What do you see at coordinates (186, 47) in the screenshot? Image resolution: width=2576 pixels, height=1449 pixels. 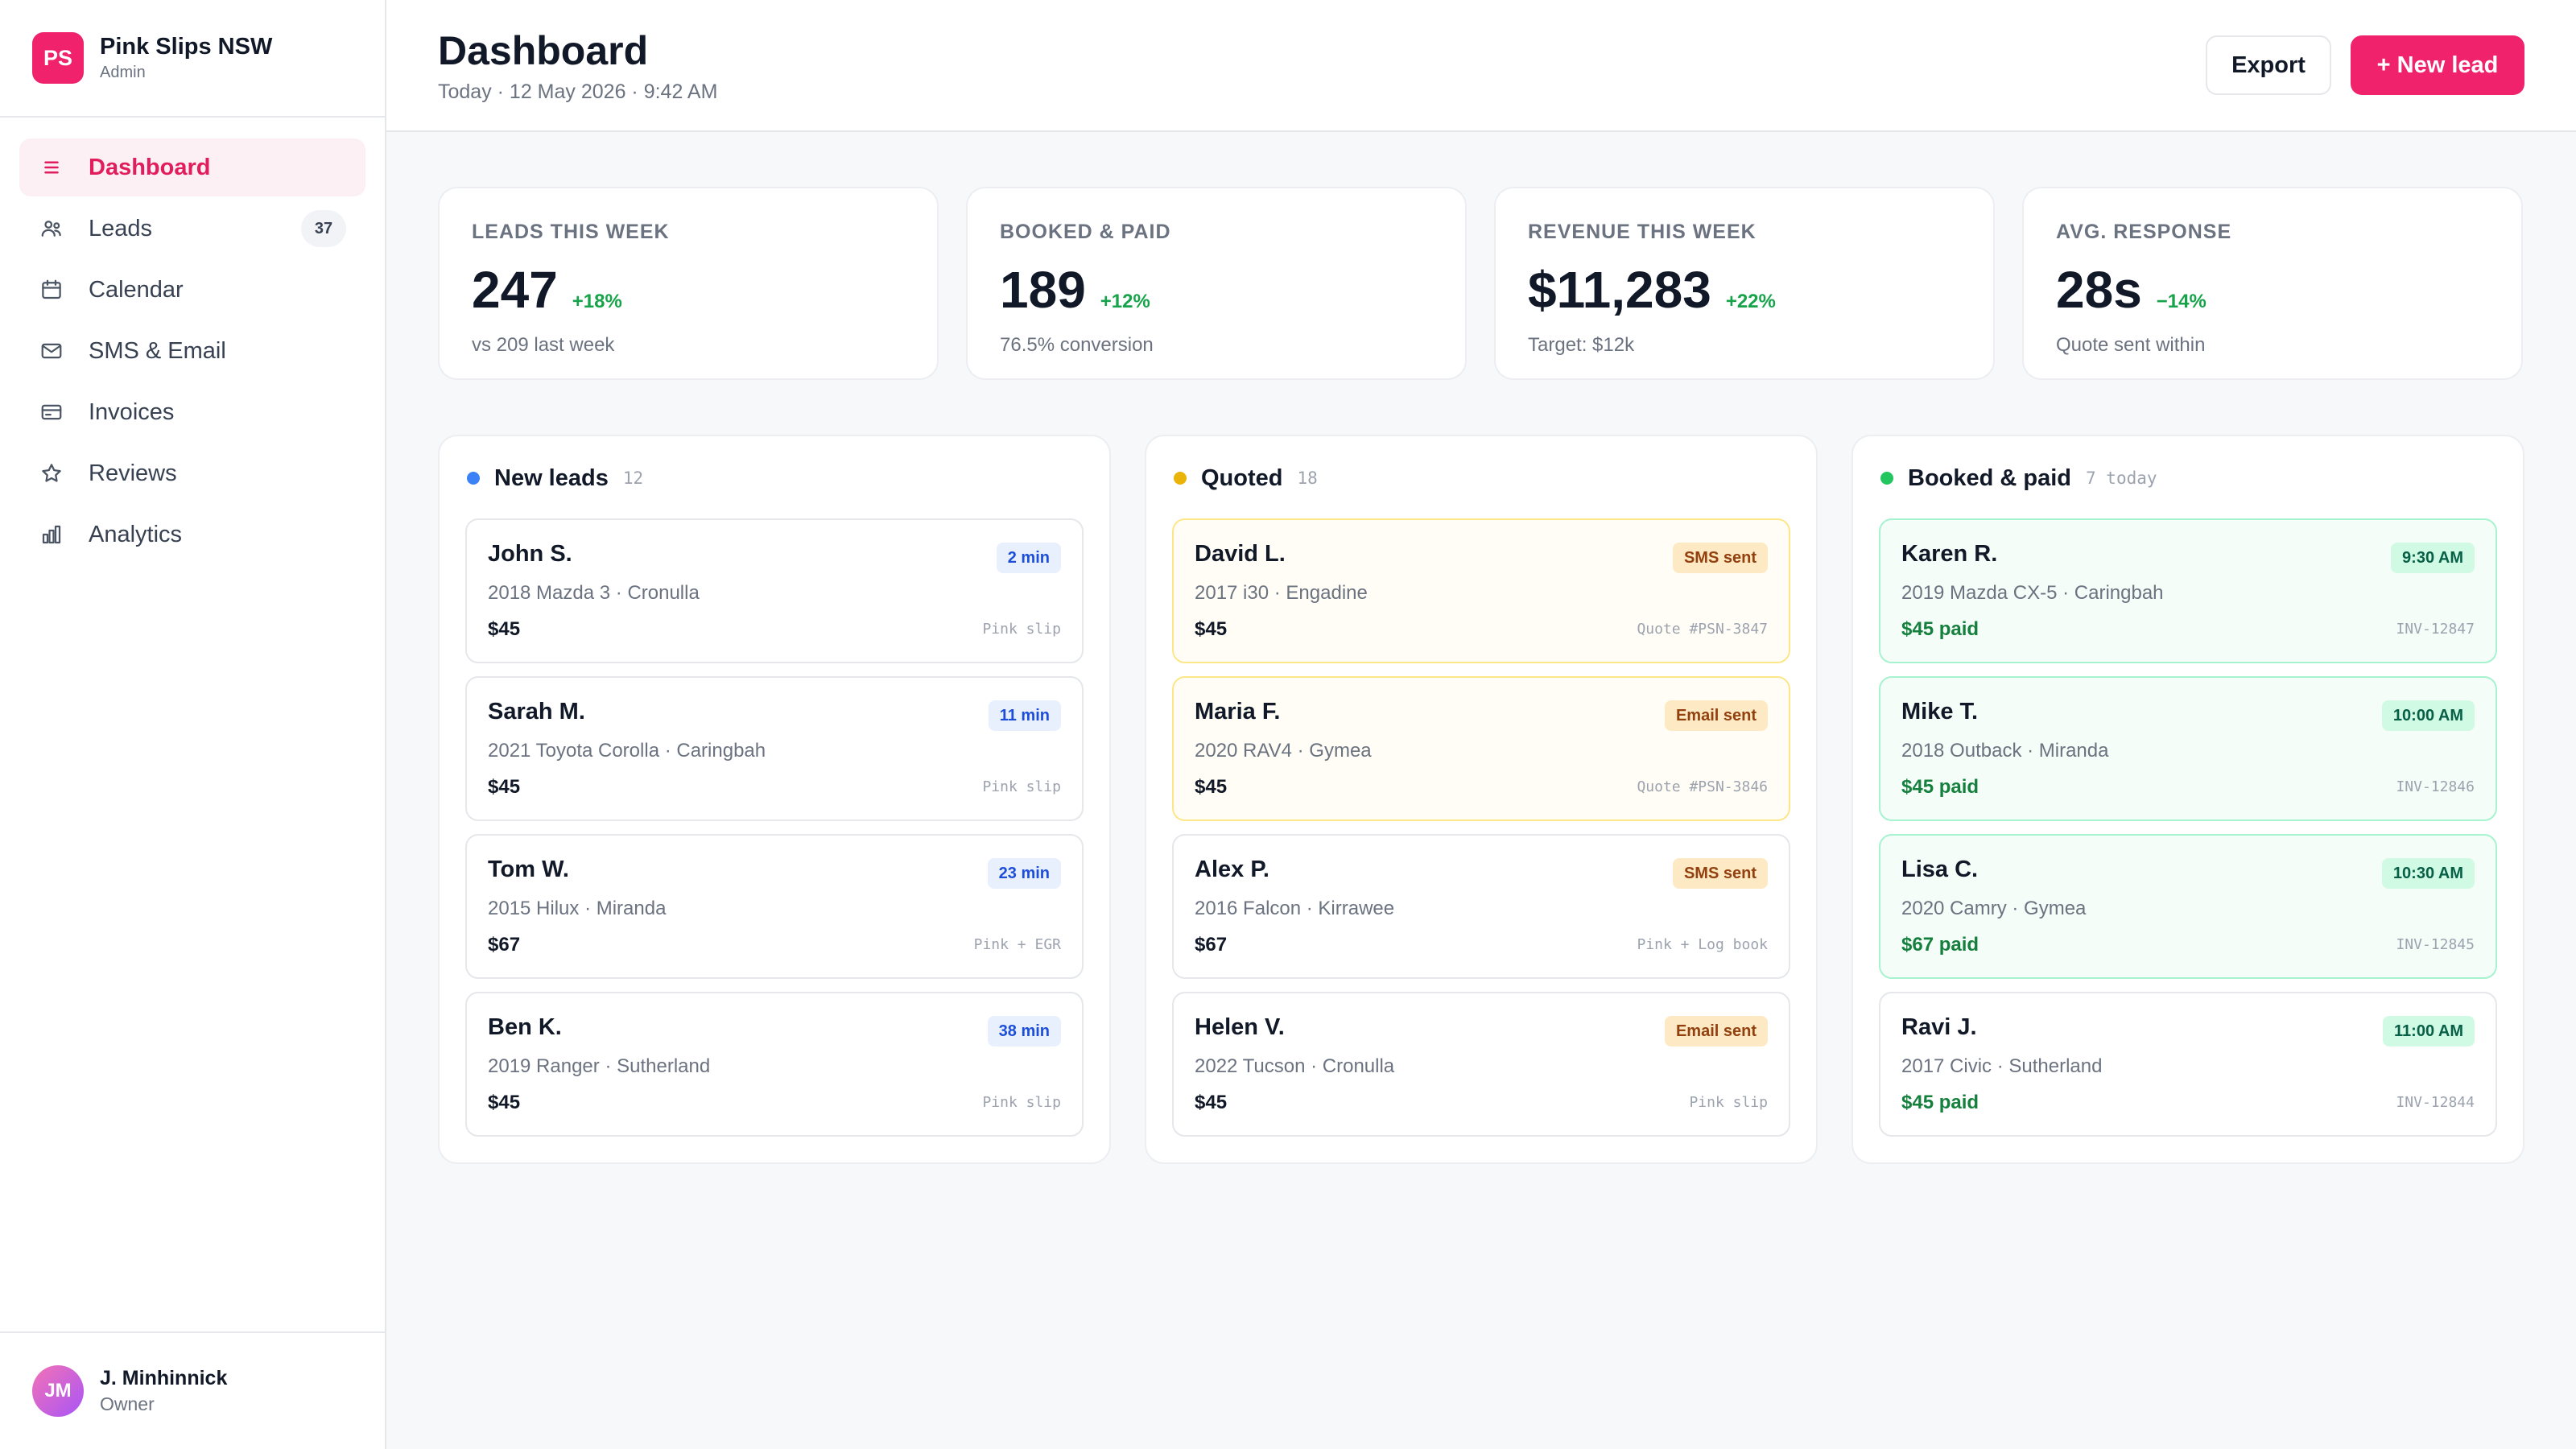 I see `brand-name: Pink Slips NSW` at bounding box center [186, 47].